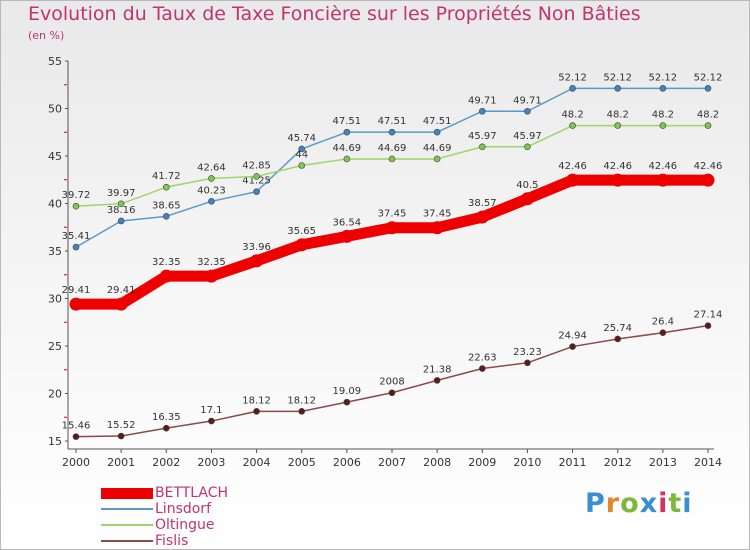 This screenshot has height=550, width=750. What do you see at coordinates (55, 394) in the screenshot?
I see `y-tick-label-20: 20` at bounding box center [55, 394].